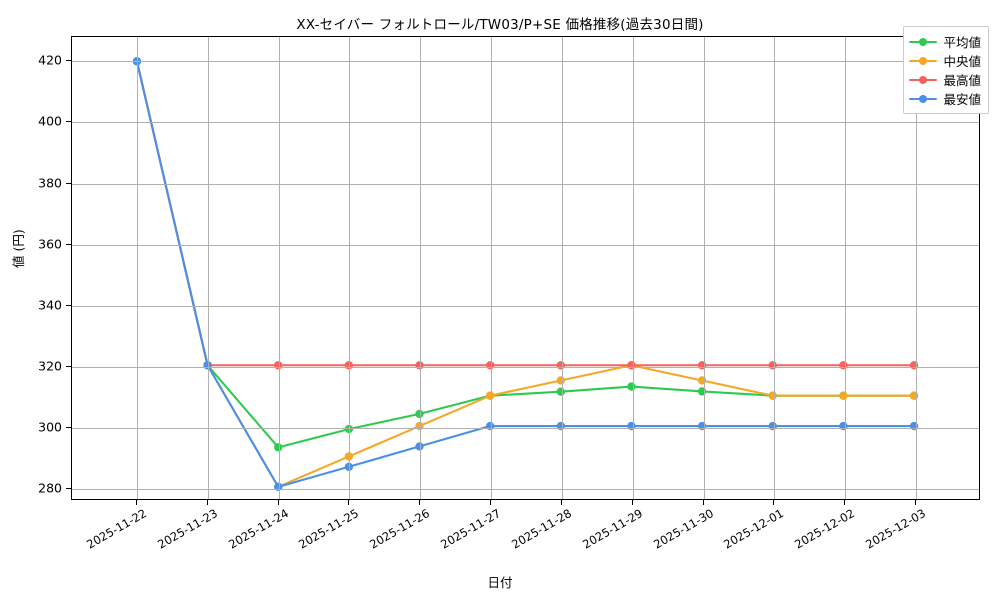 The height and width of the screenshot is (600, 1000). I want to click on y-axis-tick-label: 360, so click(50, 244).